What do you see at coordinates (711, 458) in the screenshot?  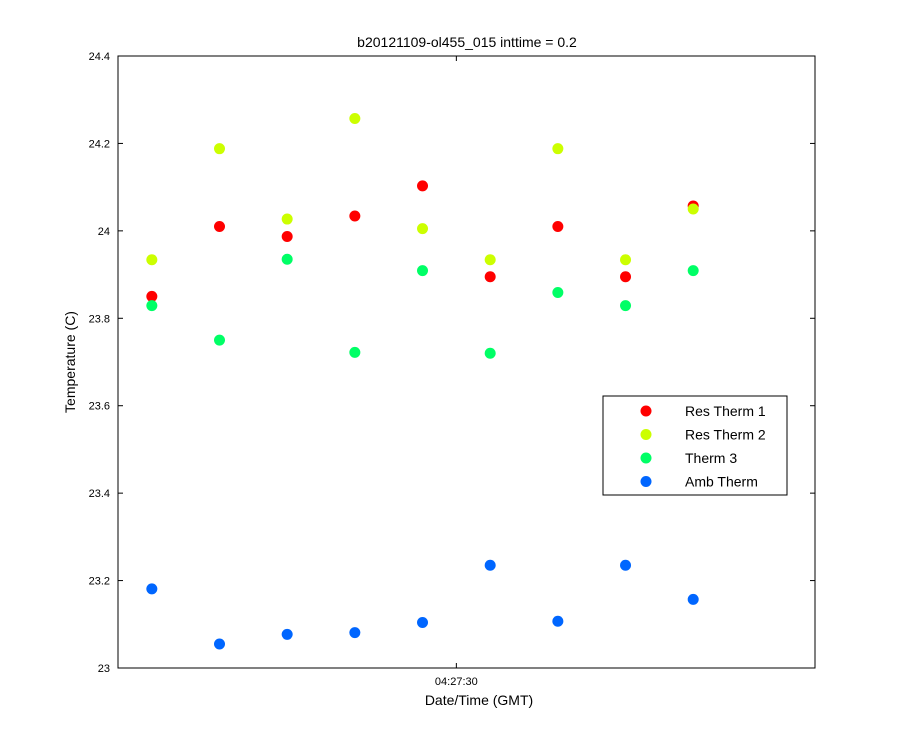 I see `legend-label: Therm 3` at bounding box center [711, 458].